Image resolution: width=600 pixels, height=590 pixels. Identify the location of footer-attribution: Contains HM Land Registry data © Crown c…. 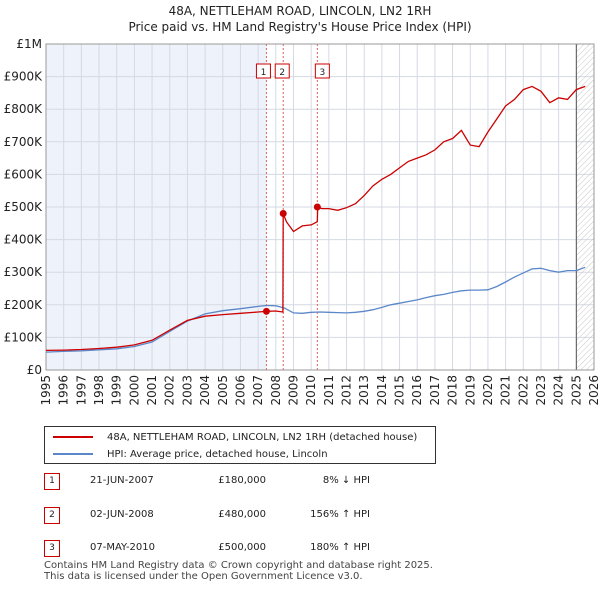
(238, 571).